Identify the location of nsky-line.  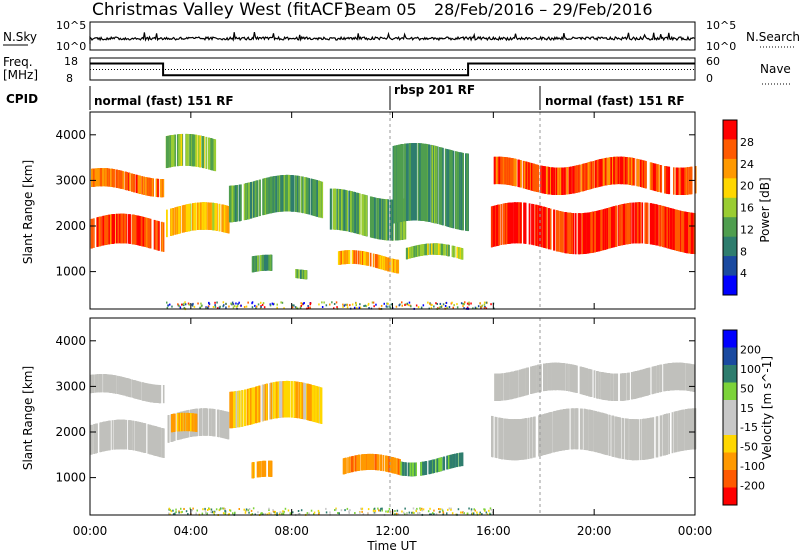
(392, 37).